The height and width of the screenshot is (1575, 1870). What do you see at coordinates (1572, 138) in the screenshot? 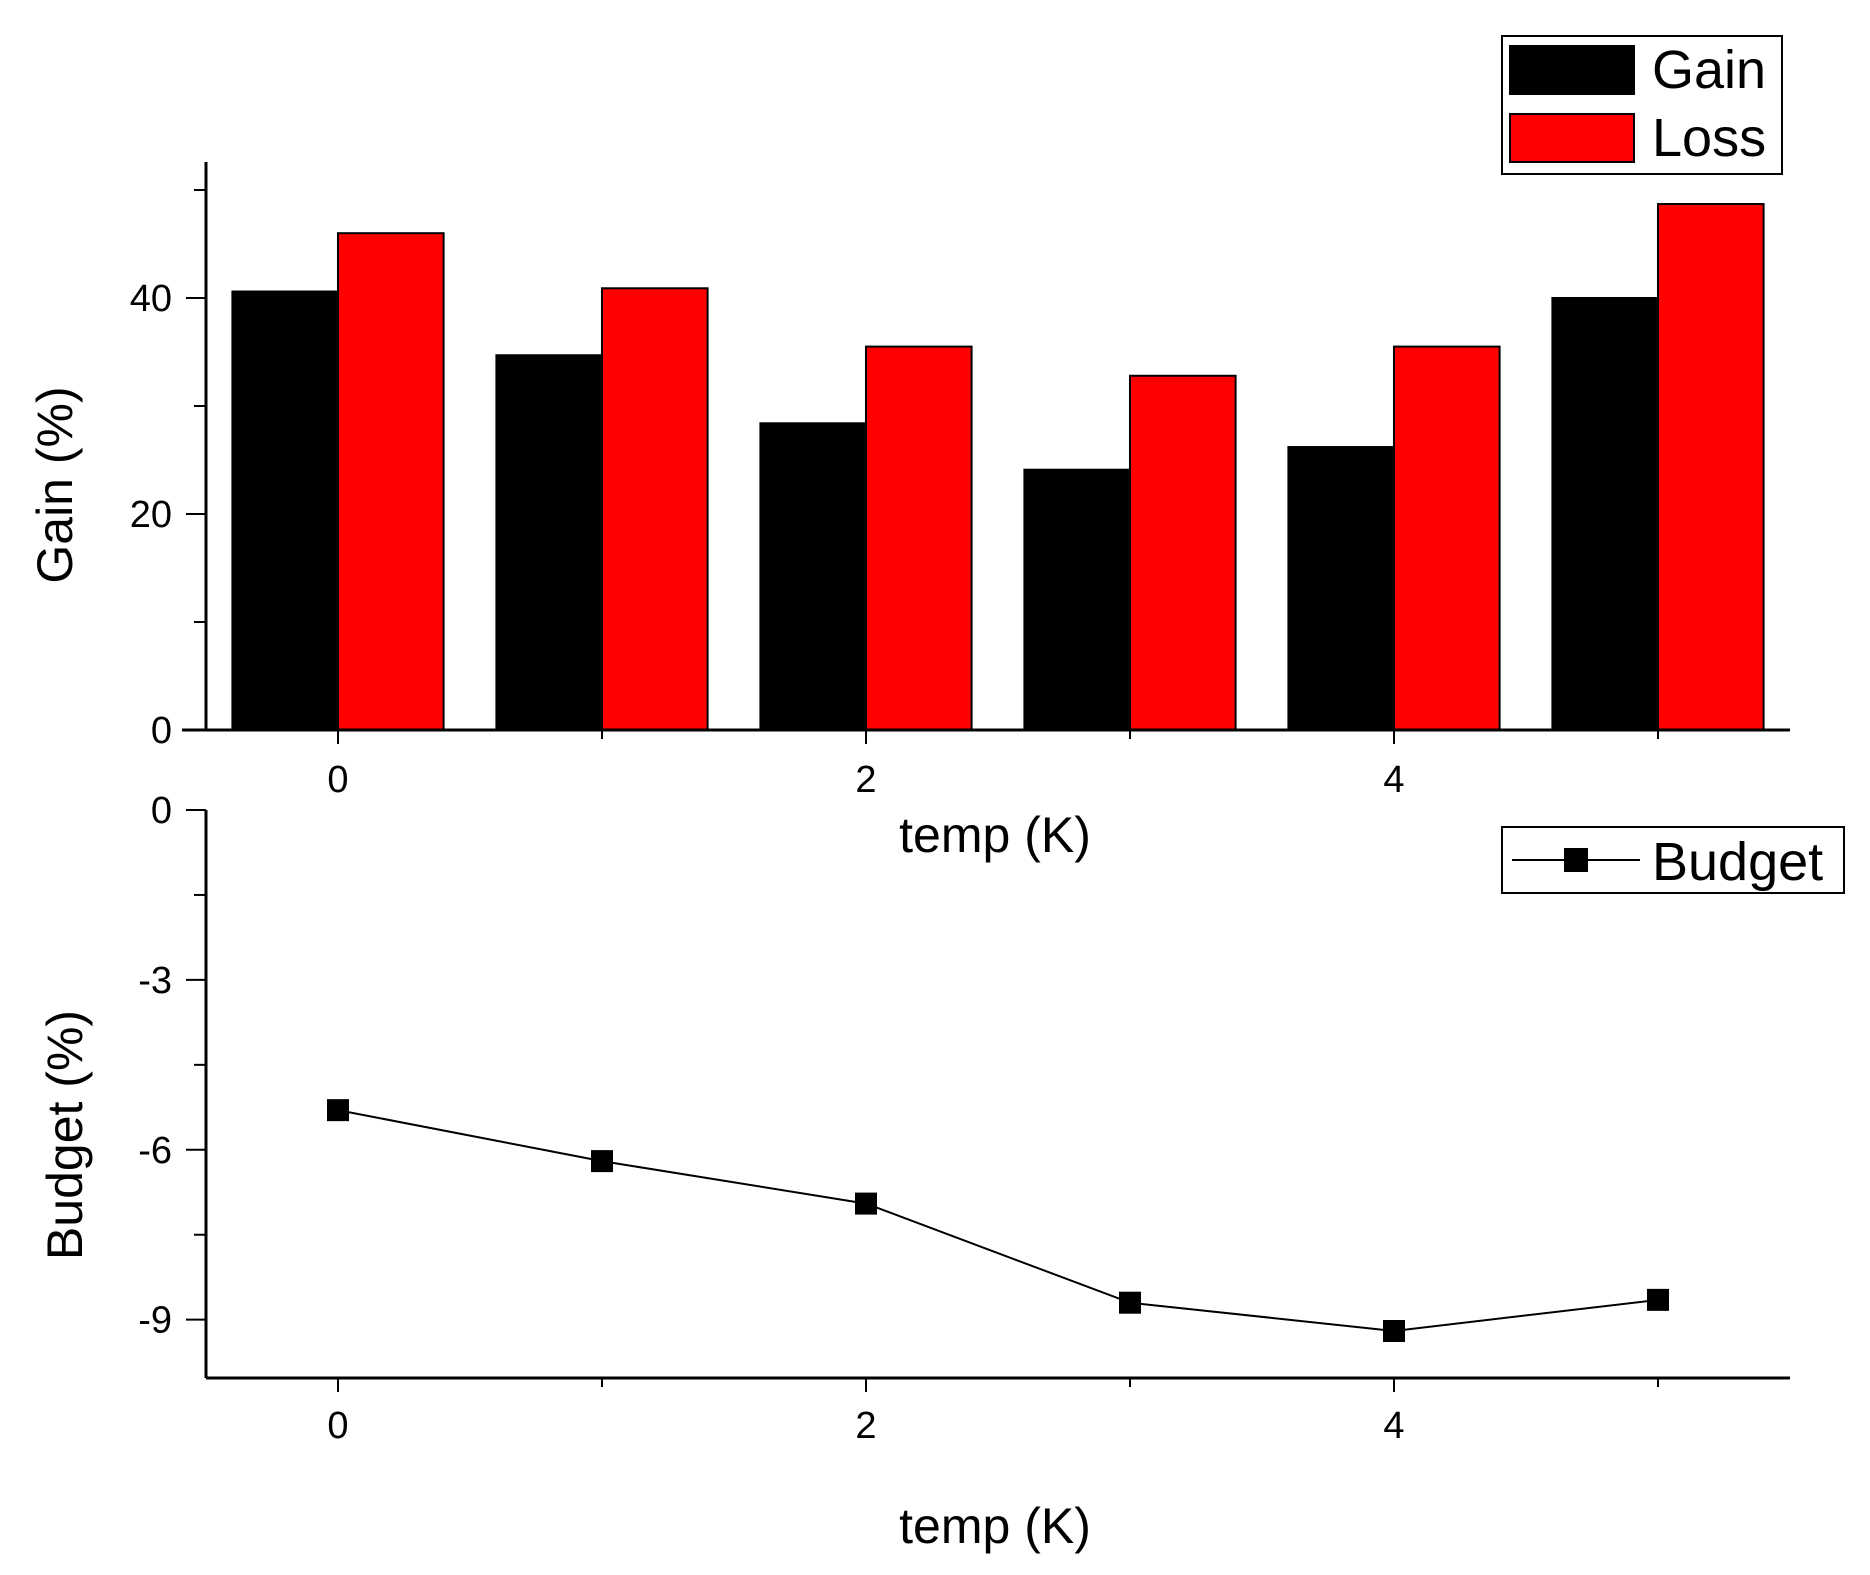
I see `legend-loss-swatch` at bounding box center [1572, 138].